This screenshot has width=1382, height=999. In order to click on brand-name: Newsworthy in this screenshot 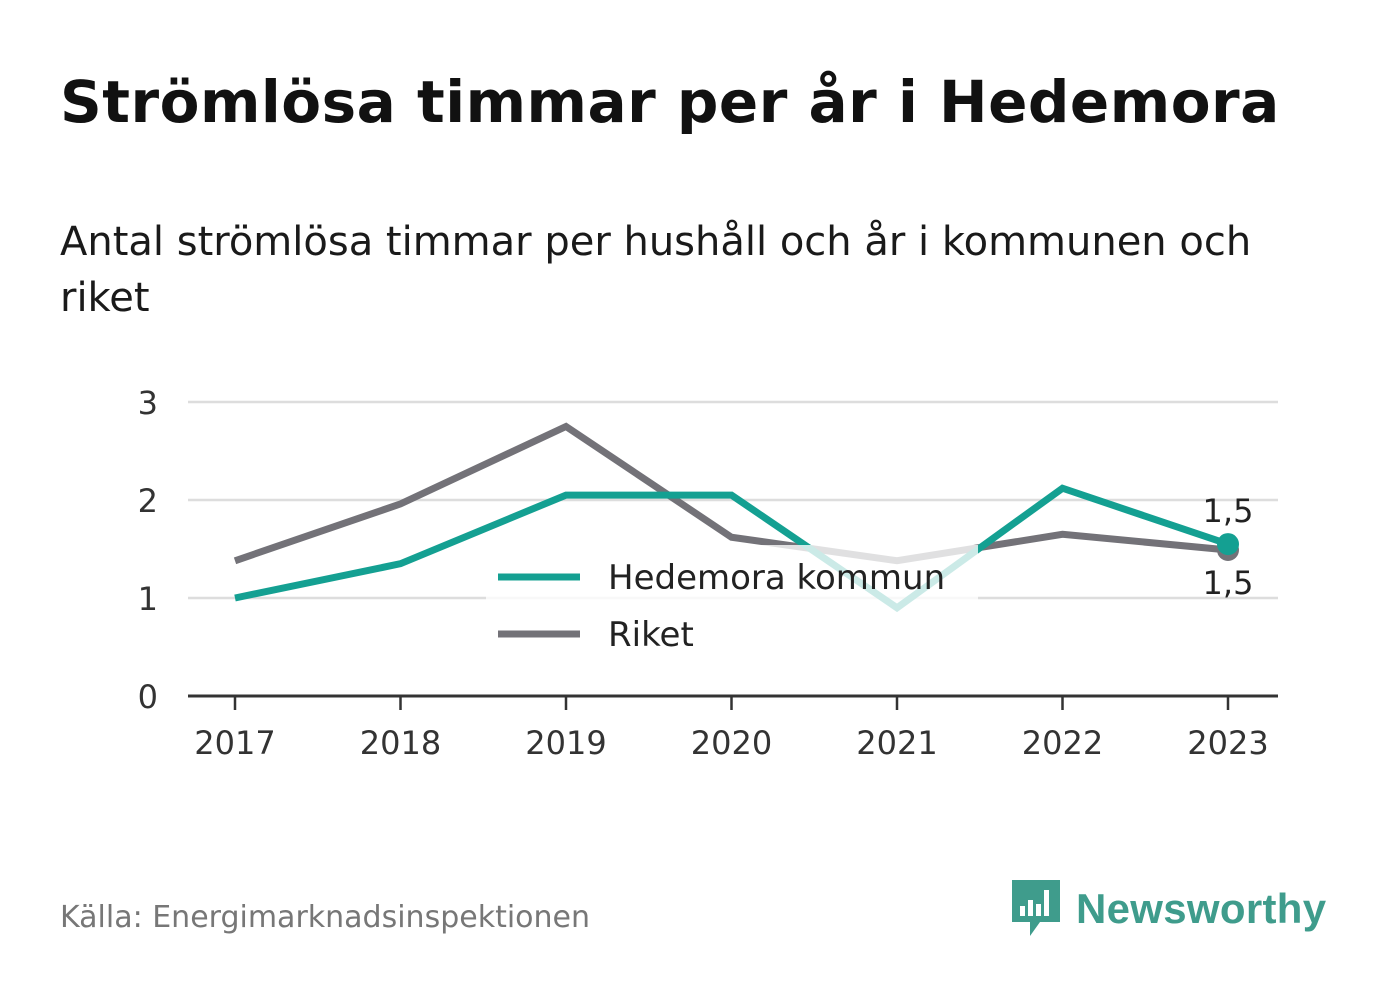, I will do `click(1201, 908)`.